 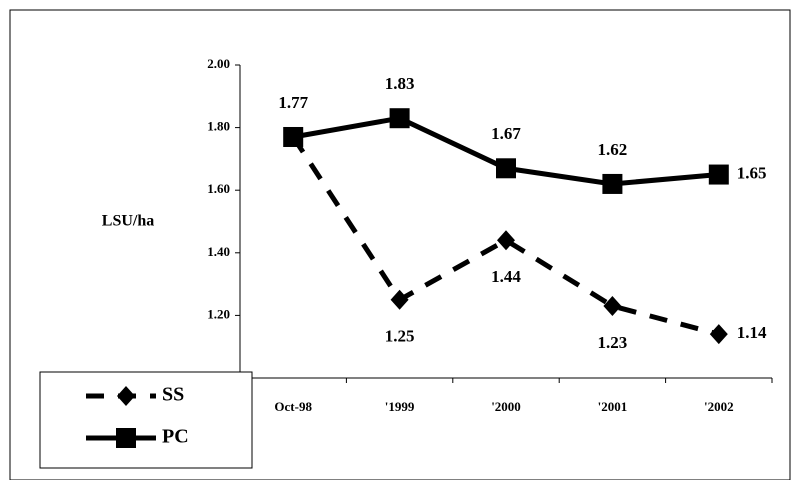 I want to click on y-tick-label: 1.60, so click(x=218, y=188).